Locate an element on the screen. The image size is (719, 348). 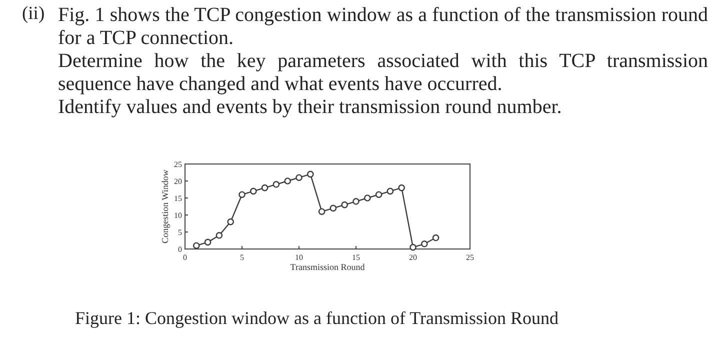
x-axis-title: Transmission Round is located at coordinates (328, 267).